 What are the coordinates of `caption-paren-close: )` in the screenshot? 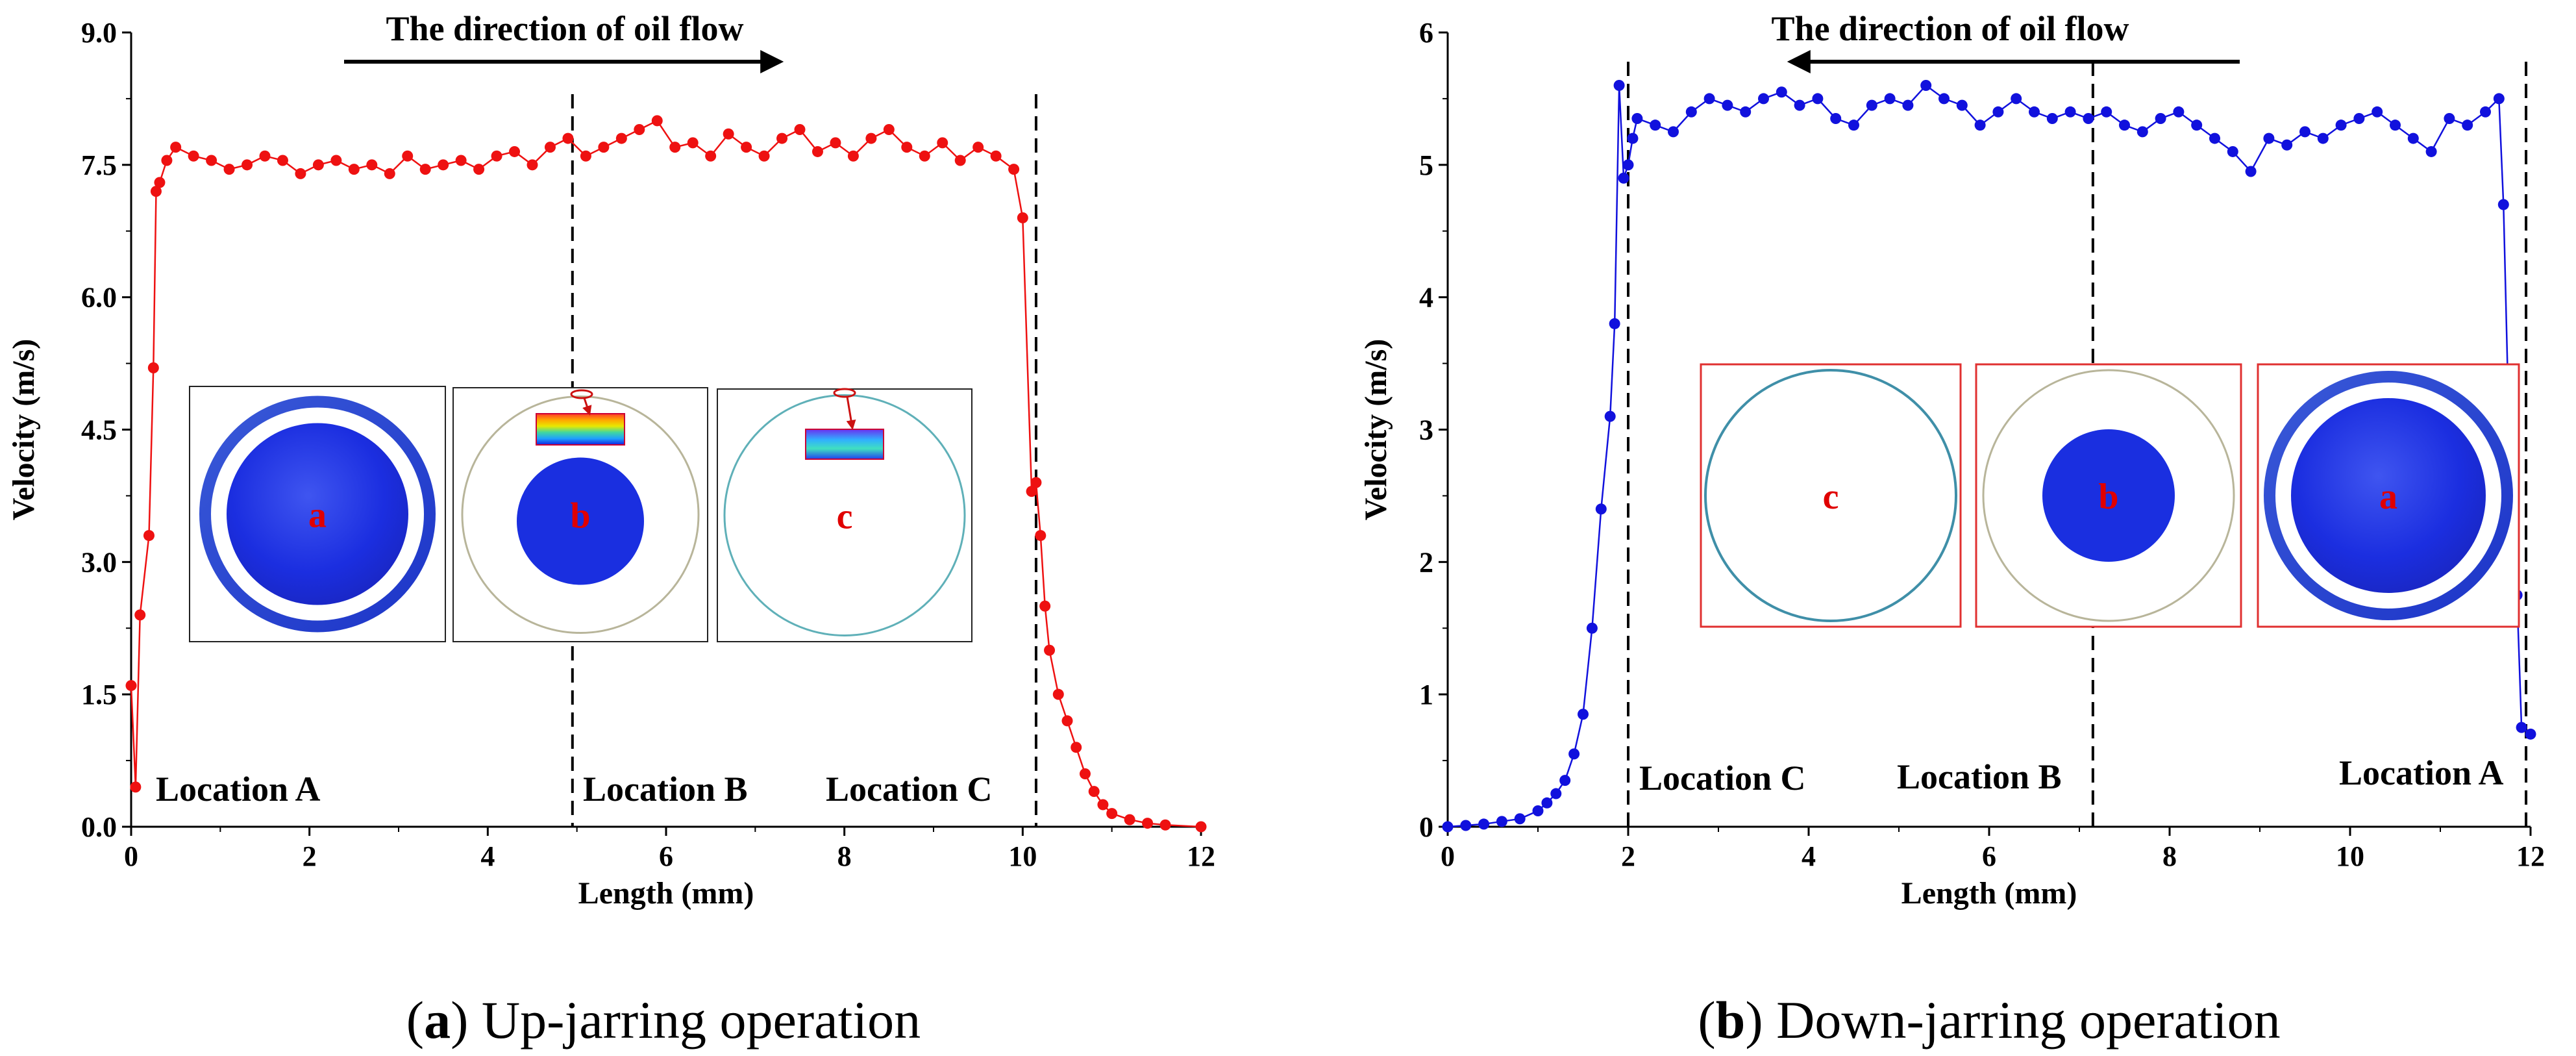 It's located at (1760, 1020).